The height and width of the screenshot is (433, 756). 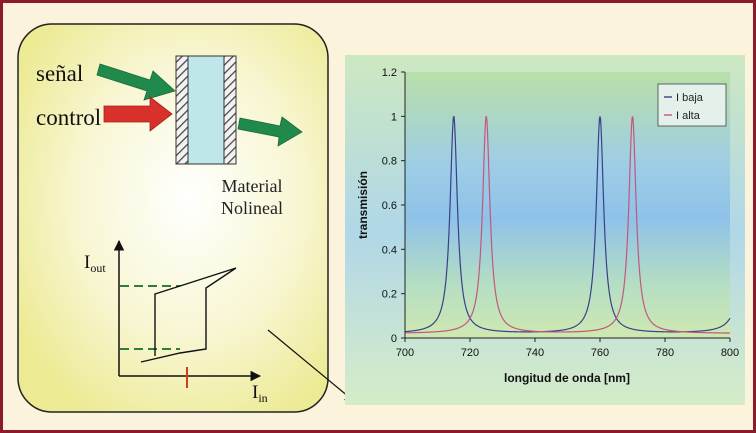 I want to click on signal-arrow-icon, so click(x=136, y=82).